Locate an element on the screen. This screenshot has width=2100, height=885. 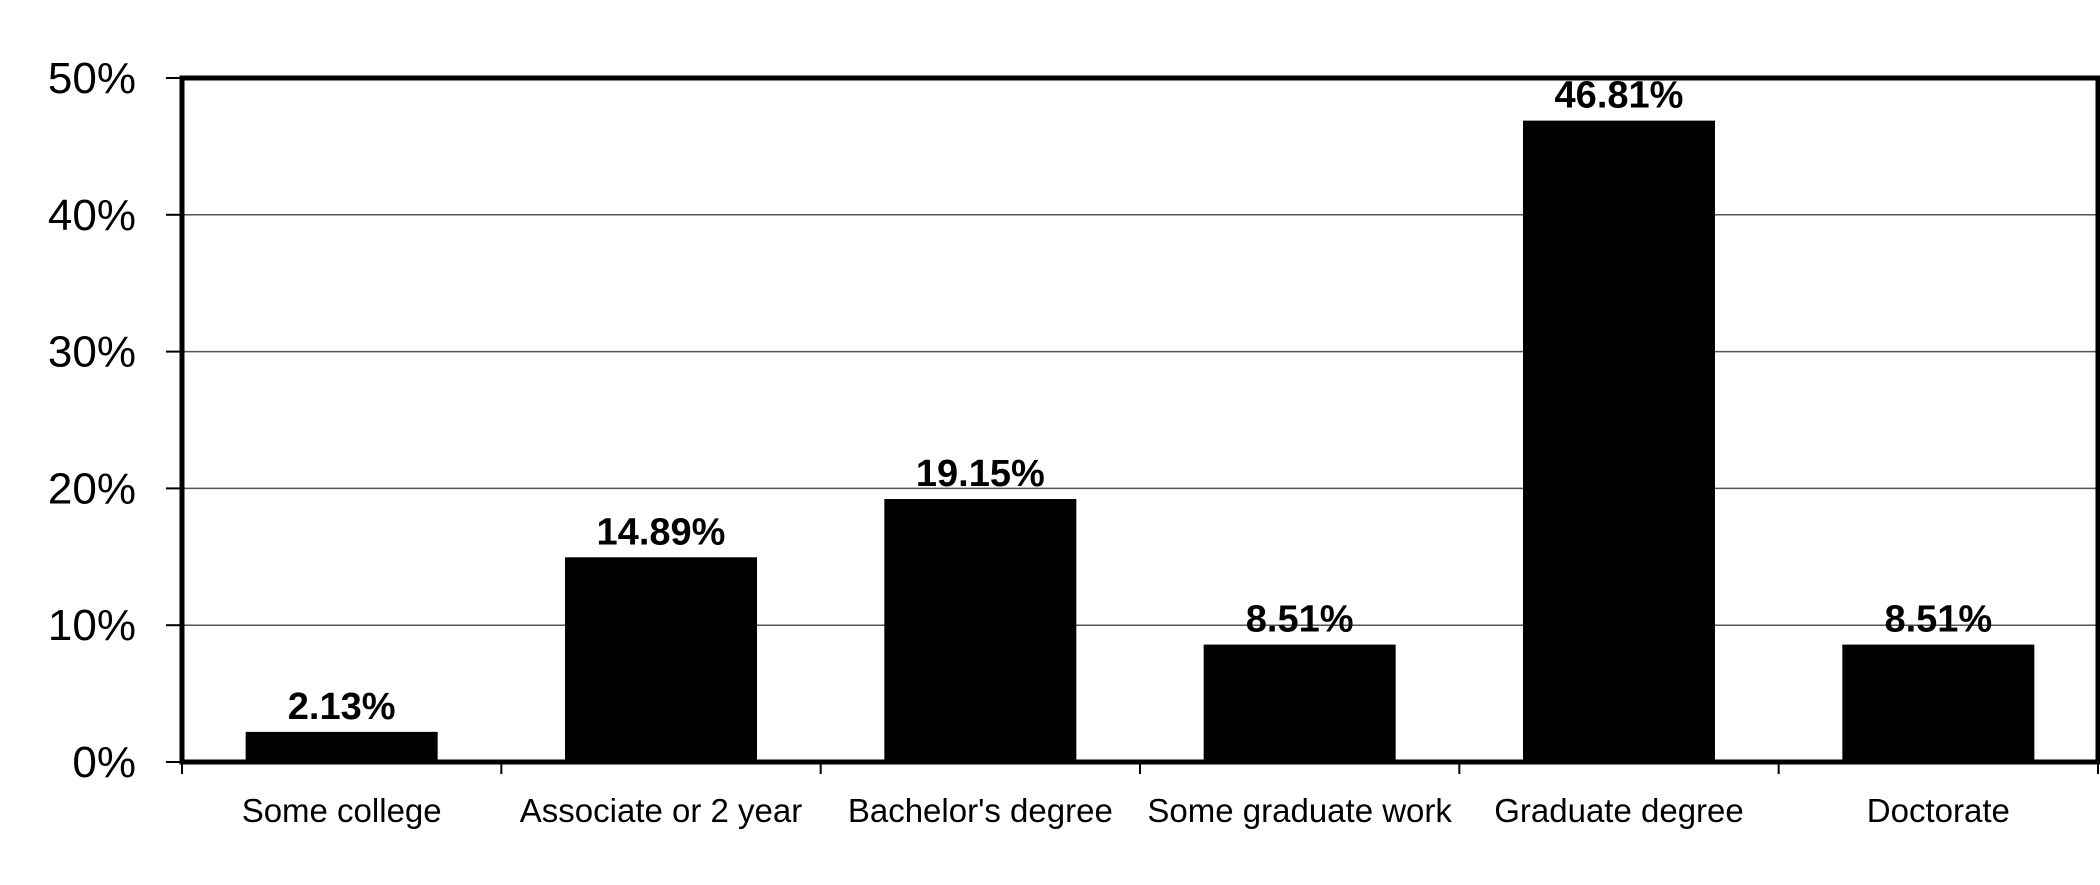
bar-value-label: 46.81% is located at coordinates (1619, 96).